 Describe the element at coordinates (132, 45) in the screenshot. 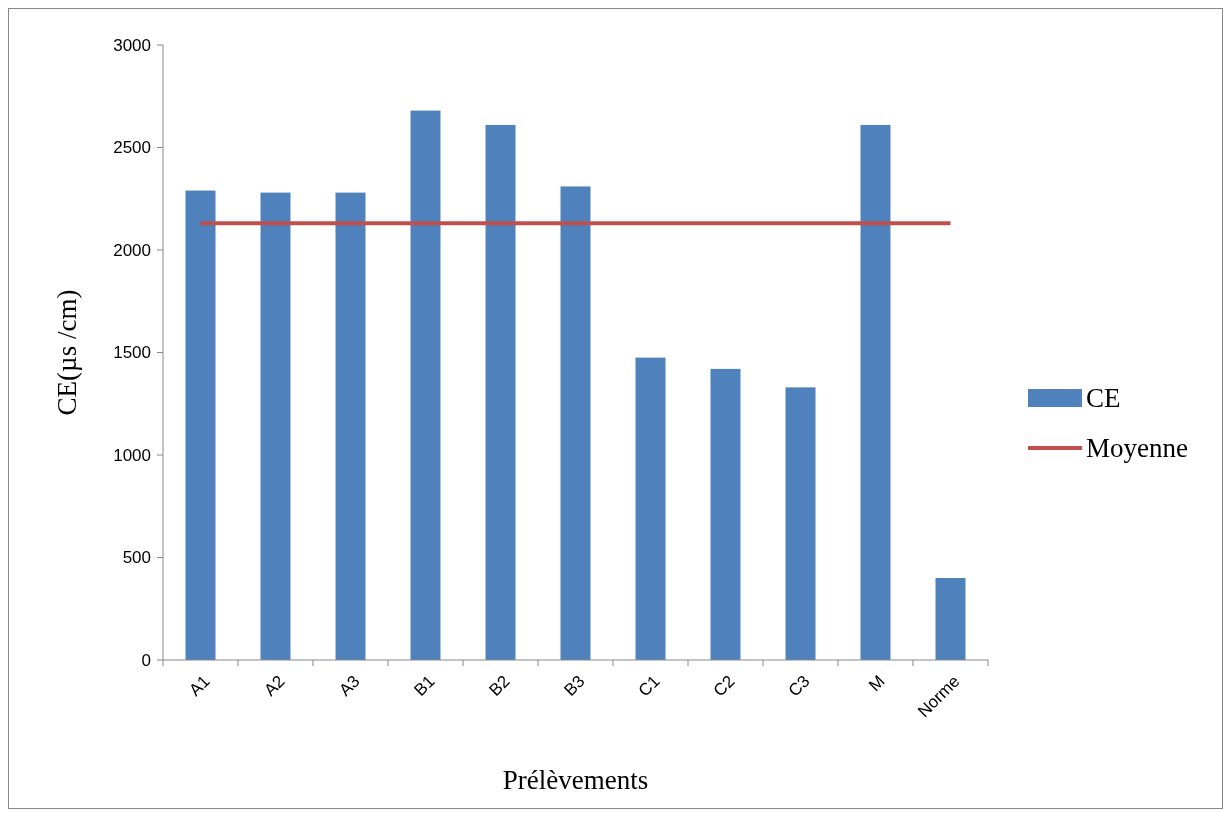

I see `y-tick-label: 3000` at that location.